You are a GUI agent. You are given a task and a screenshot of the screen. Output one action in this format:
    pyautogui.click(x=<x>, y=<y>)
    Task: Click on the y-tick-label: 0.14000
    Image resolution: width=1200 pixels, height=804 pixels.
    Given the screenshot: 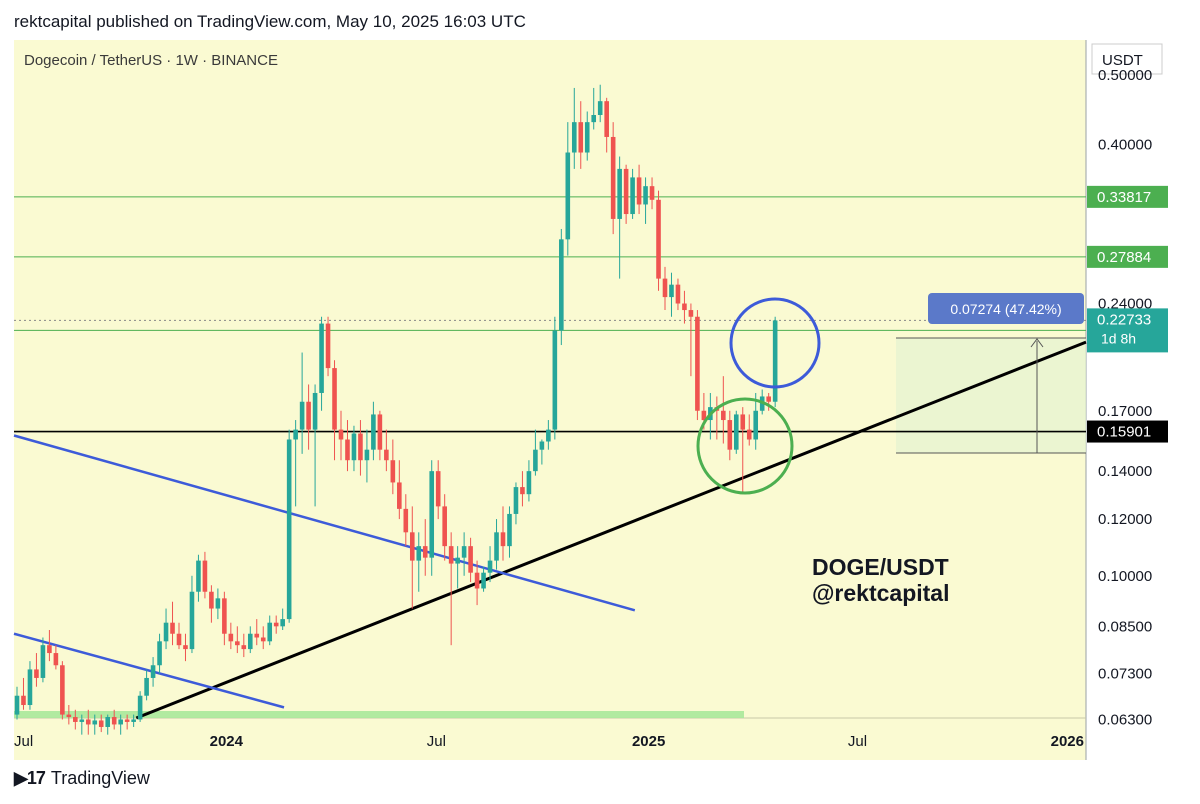 What is the action you would take?
    pyautogui.click(x=1125, y=471)
    